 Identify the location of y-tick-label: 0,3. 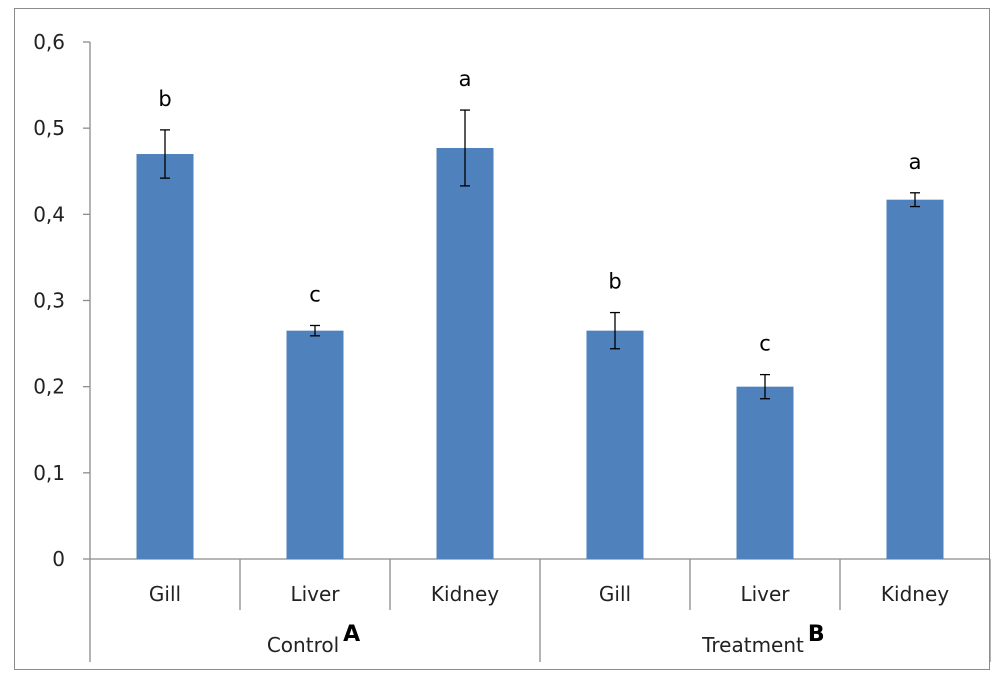
(49, 301).